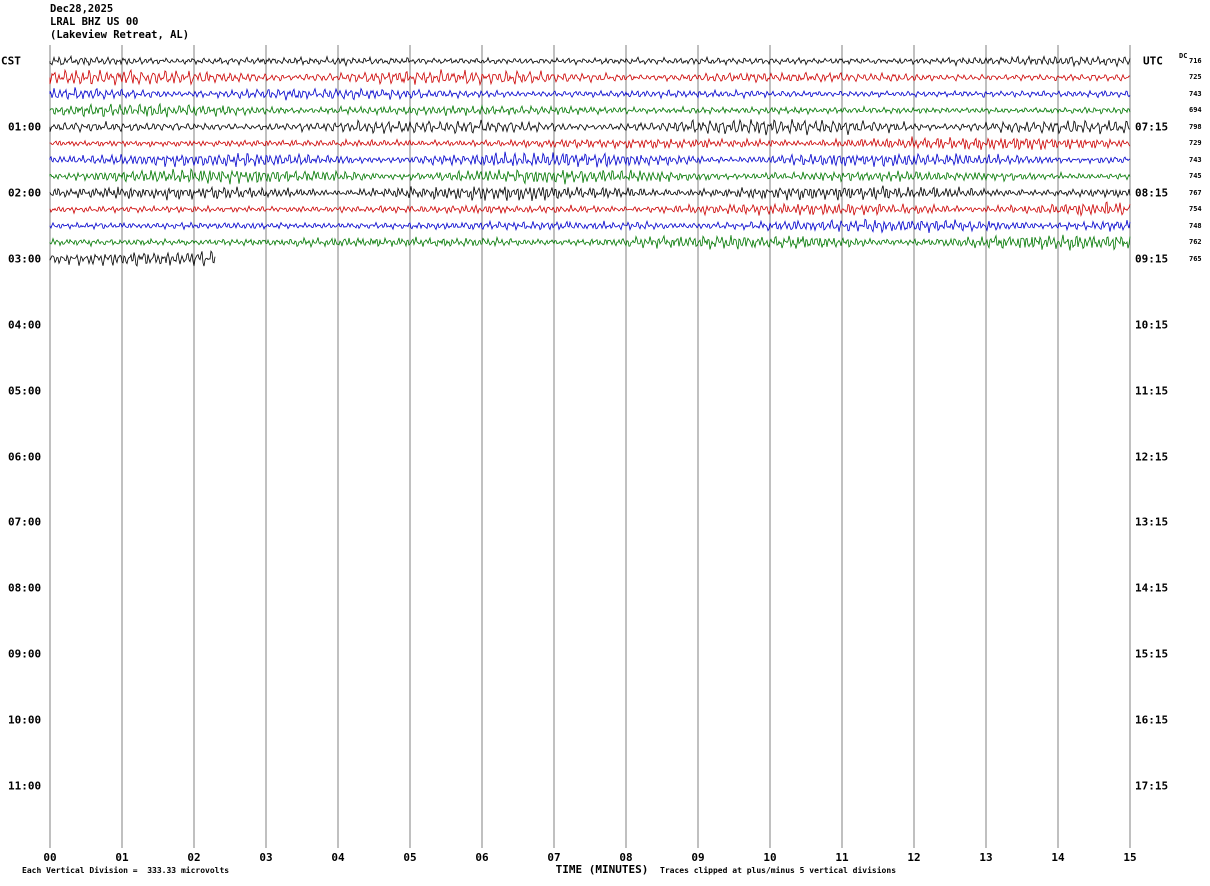  Describe the element at coordinates (1195, 61) in the screenshot. I see `dc-offset-value: 716` at that location.